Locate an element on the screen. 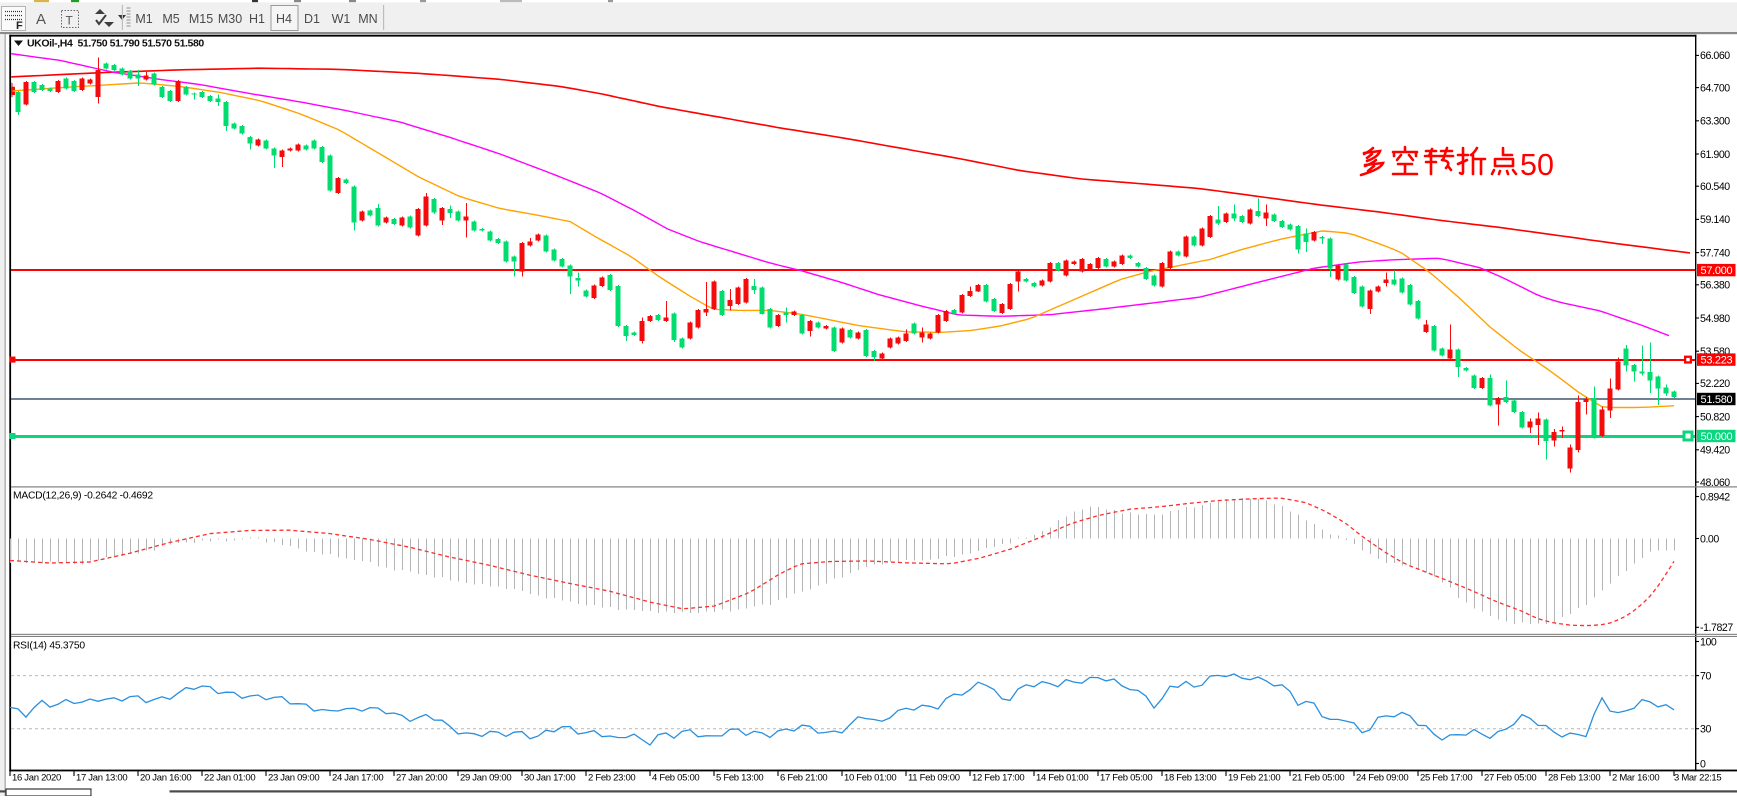  svg-text: 17 Feb 05:00 is located at coordinates (1126, 778).